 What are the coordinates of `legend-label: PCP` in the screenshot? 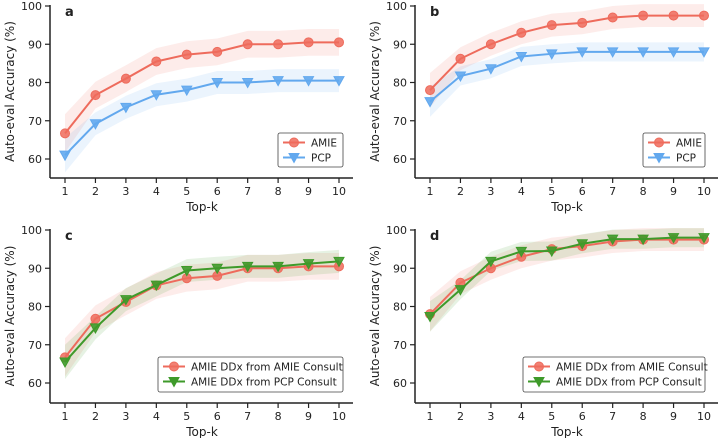 It's located at (686, 159).